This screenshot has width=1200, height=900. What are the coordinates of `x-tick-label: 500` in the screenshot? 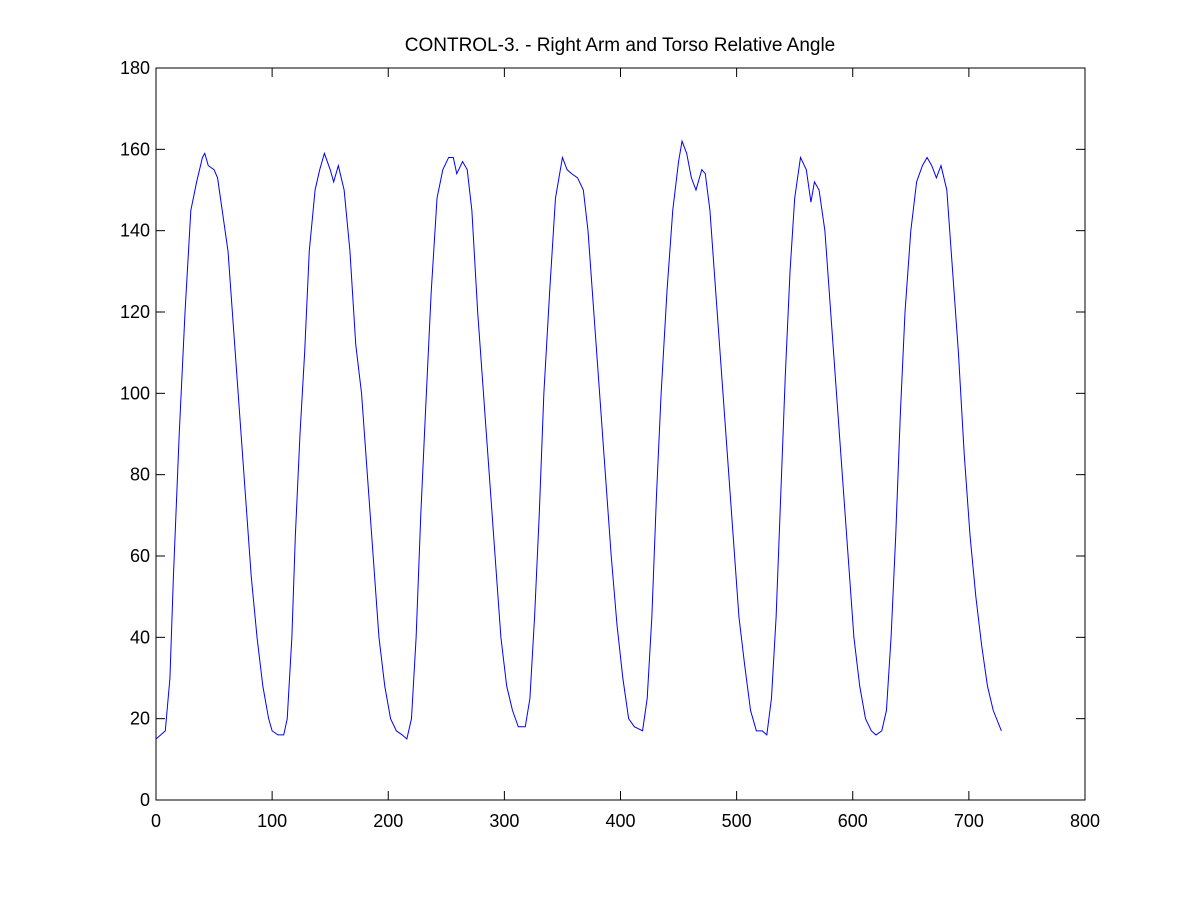 It's located at (737, 821).